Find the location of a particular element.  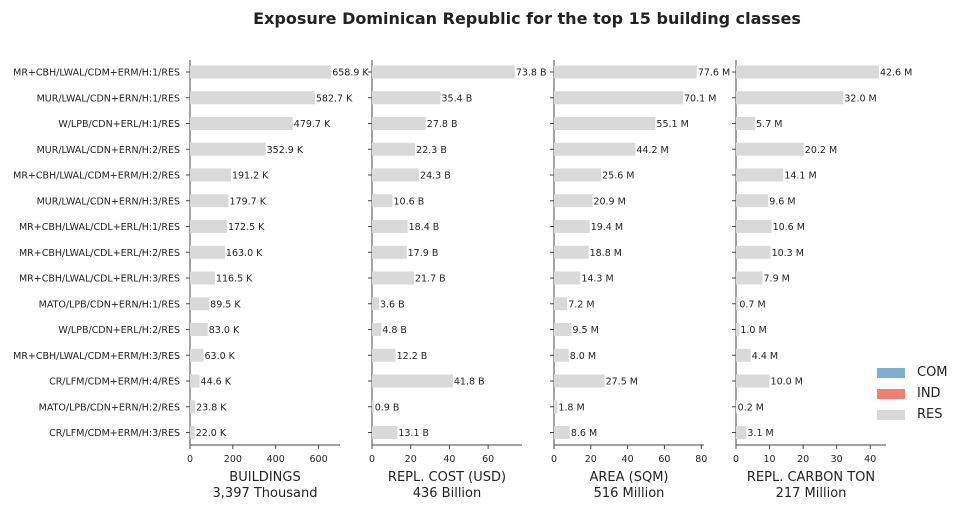

panel-1-bar-cr-lfm-cdm-erm-h-4-res is located at coordinates (195, 381).